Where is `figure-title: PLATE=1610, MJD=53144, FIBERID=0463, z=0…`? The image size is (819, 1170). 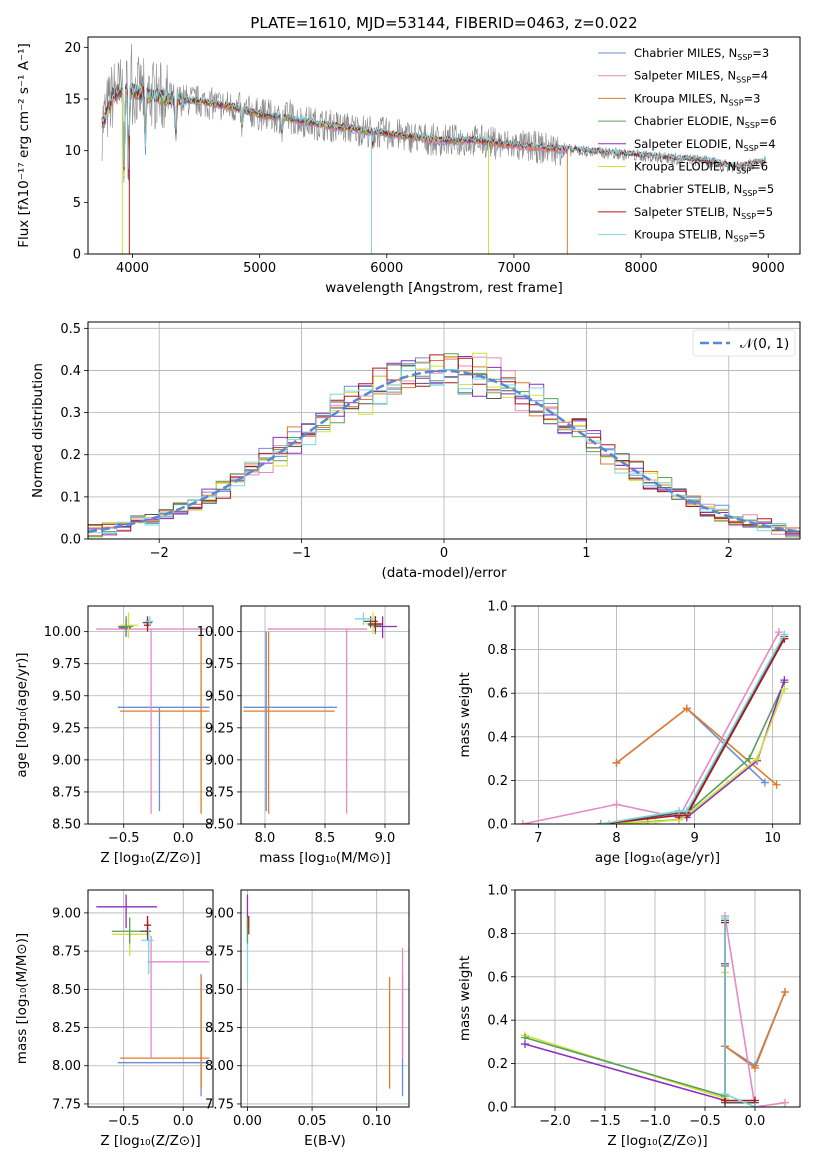
figure-title: PLATE=1610, MJD=53144, FIBERID=0463, z=0… is located at coordinates (443, 23).